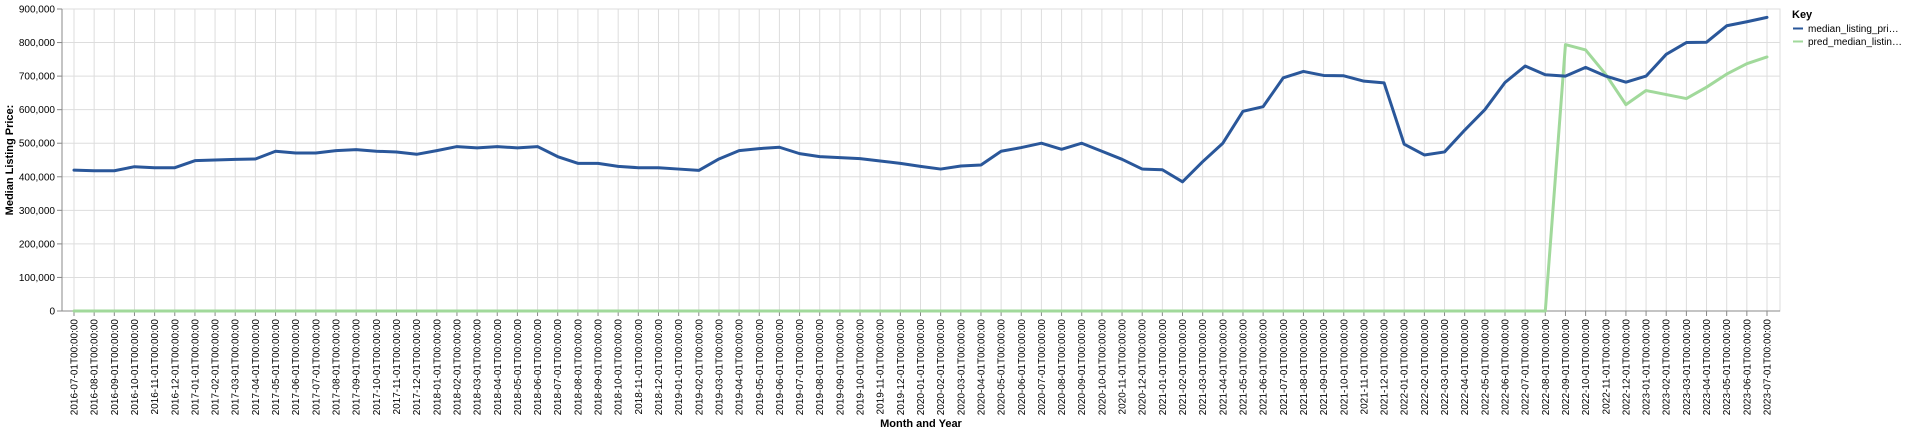 The width and height of the screenshot is (1920, 439). Describe the element at coordinates (578, 367) in the screenshot. I see `x-tick-label: 2018-08-01T00:00:00` at that location.